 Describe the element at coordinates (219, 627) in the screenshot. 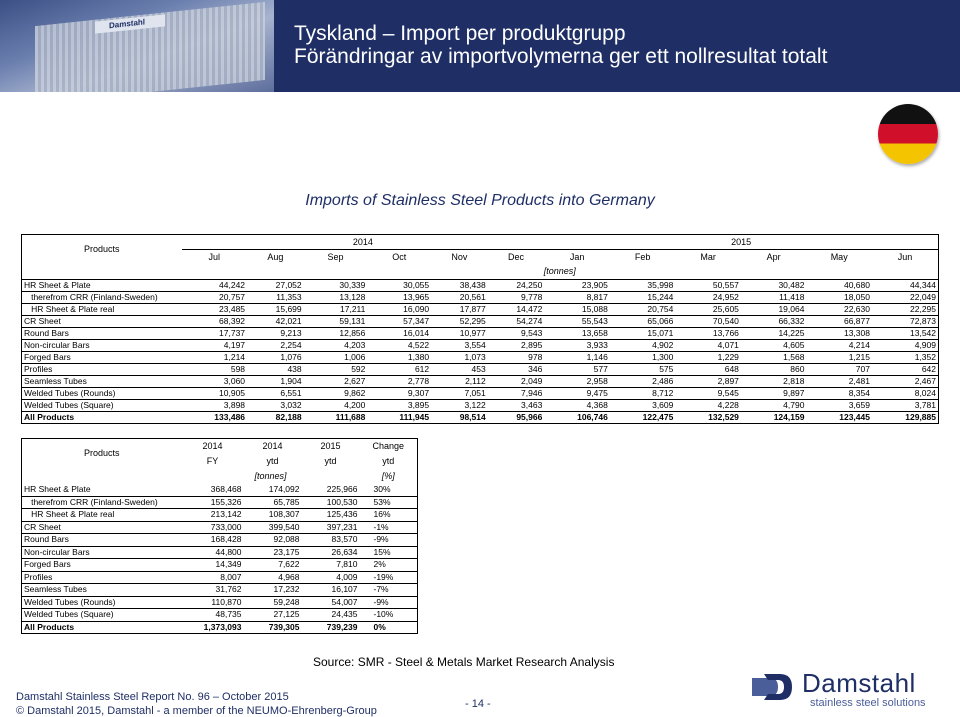

I see `total-row: All Products 1,373,093 739,305 739,239 0%` at that location.